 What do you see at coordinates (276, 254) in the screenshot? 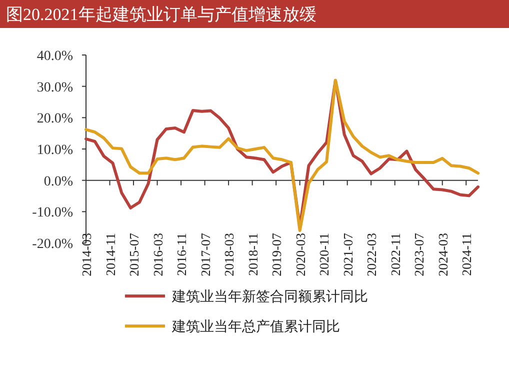
I see `x-tick-label: 2019-07` at bounding box center [276, 254].